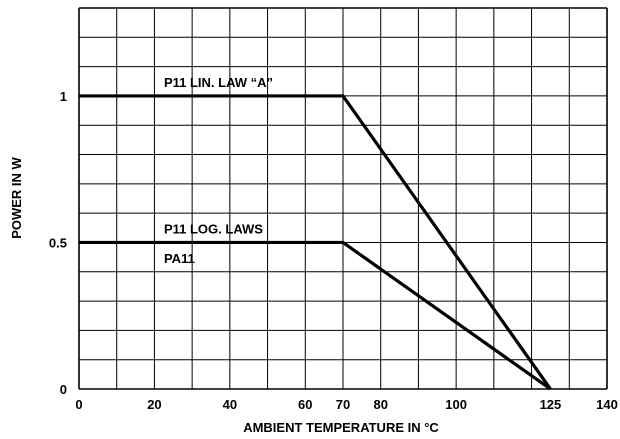 This screenshot has height=439, width=620. I want to click on y-tick-label: 0.5, so click(58, 242).